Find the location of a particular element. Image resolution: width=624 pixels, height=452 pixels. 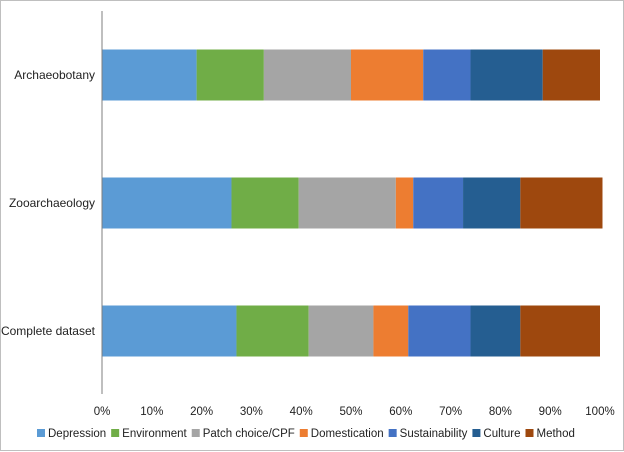

bar-segment-zooarchaeology-domestication is located at coordinates (404, 203).